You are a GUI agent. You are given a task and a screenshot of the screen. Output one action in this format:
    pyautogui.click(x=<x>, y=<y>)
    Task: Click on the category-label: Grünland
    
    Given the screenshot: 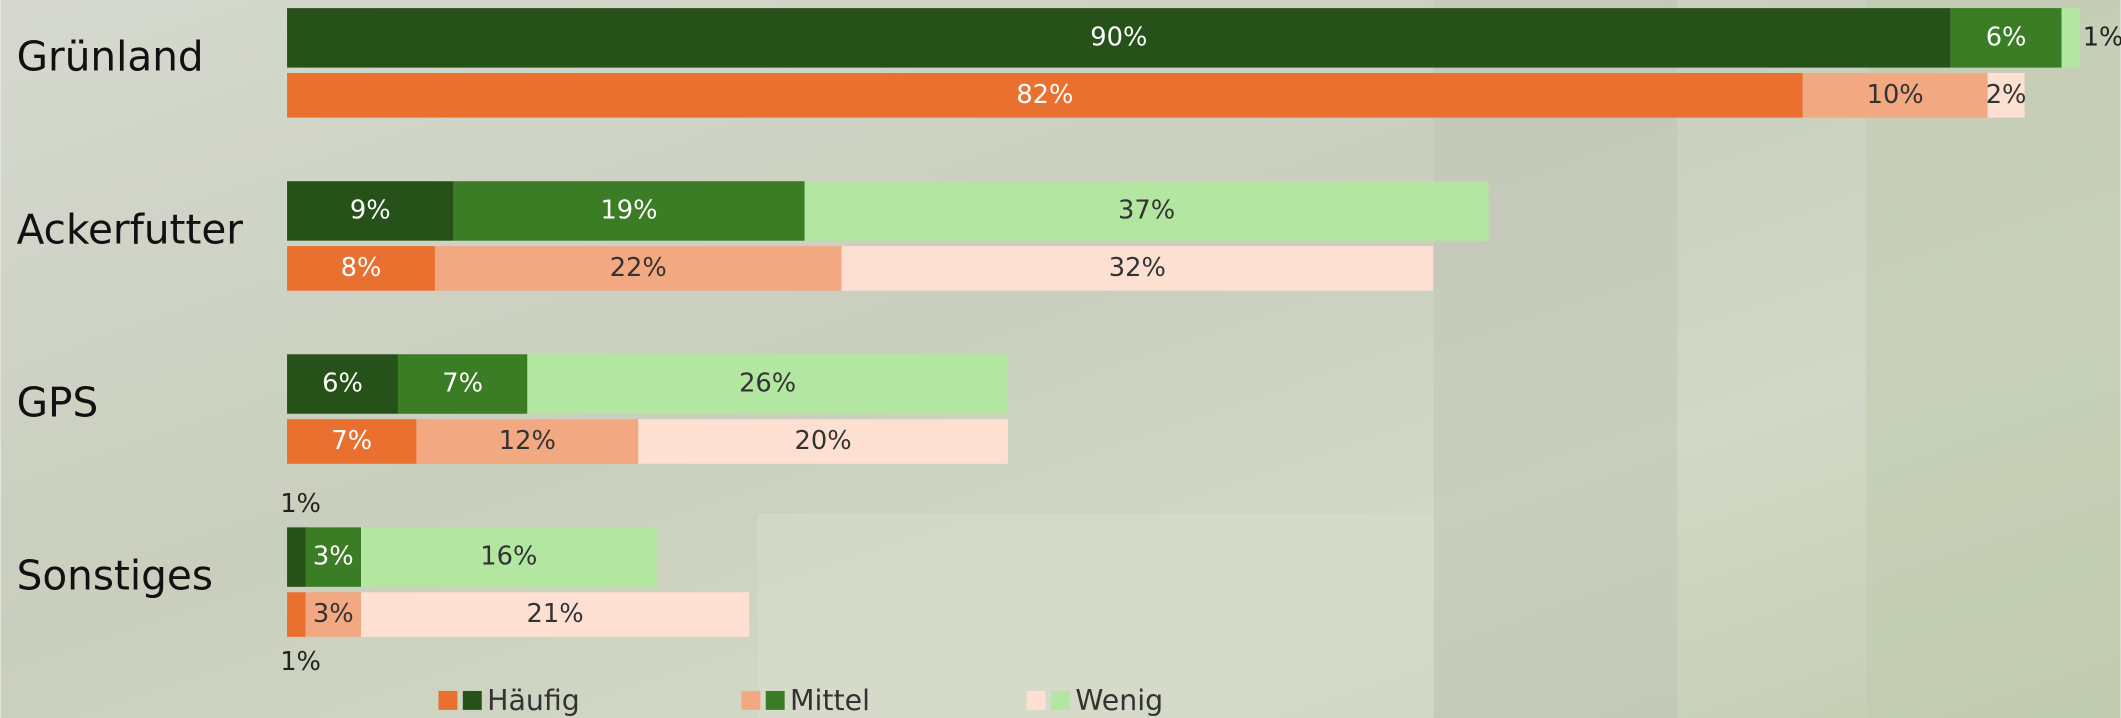 What is the action you would take?
    pyautogui.click(x=110, y=56)
    